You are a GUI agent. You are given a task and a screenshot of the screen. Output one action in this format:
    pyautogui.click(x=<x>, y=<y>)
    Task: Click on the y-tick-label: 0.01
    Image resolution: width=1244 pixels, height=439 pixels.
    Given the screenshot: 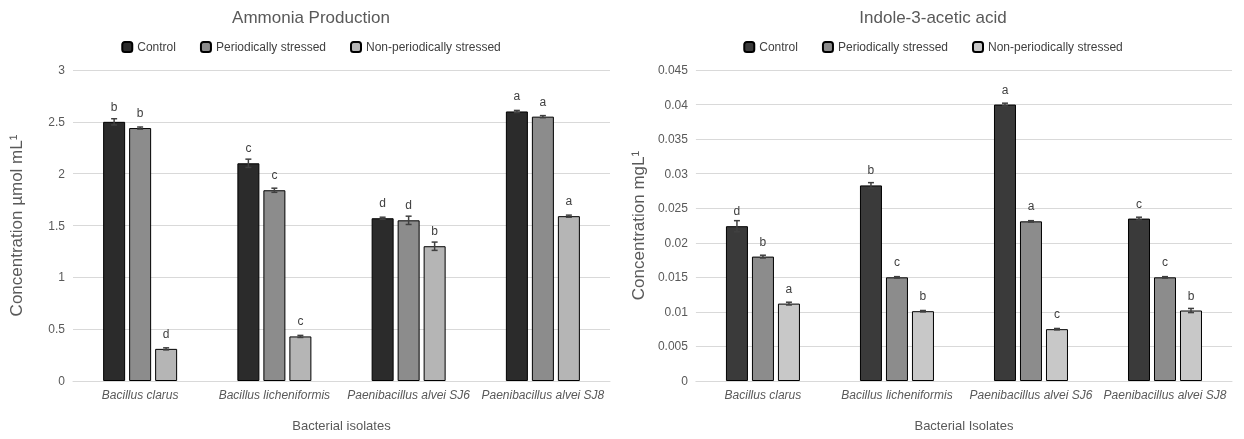 What is the action you would take?
    pyautogui.click(x=676, y=311)
    